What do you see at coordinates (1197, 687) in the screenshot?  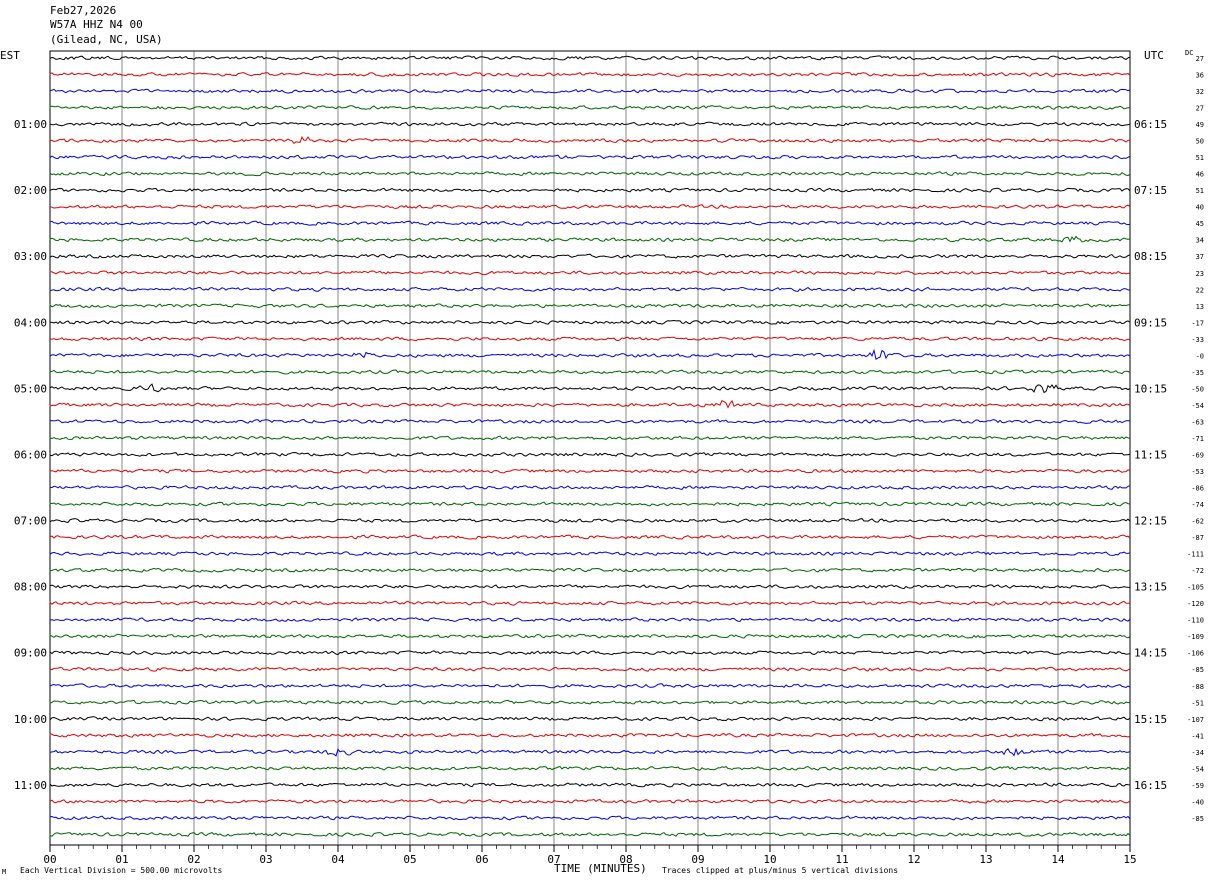 I see `dc-offset-label: -88` at bounding box center [1197, 687].